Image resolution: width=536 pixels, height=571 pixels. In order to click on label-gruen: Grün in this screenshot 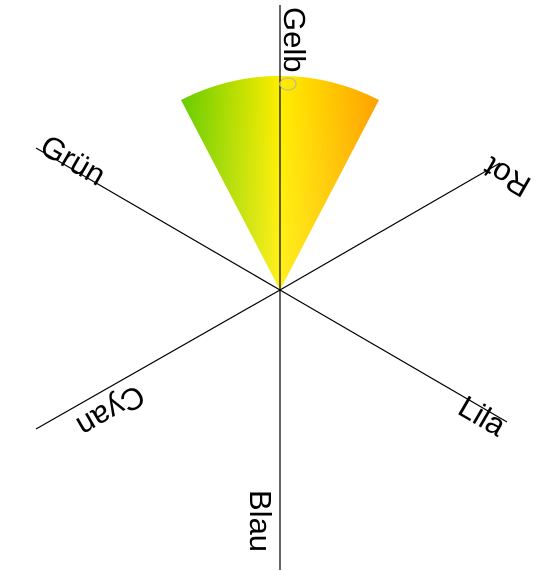, I will do `click(73, 160)`.